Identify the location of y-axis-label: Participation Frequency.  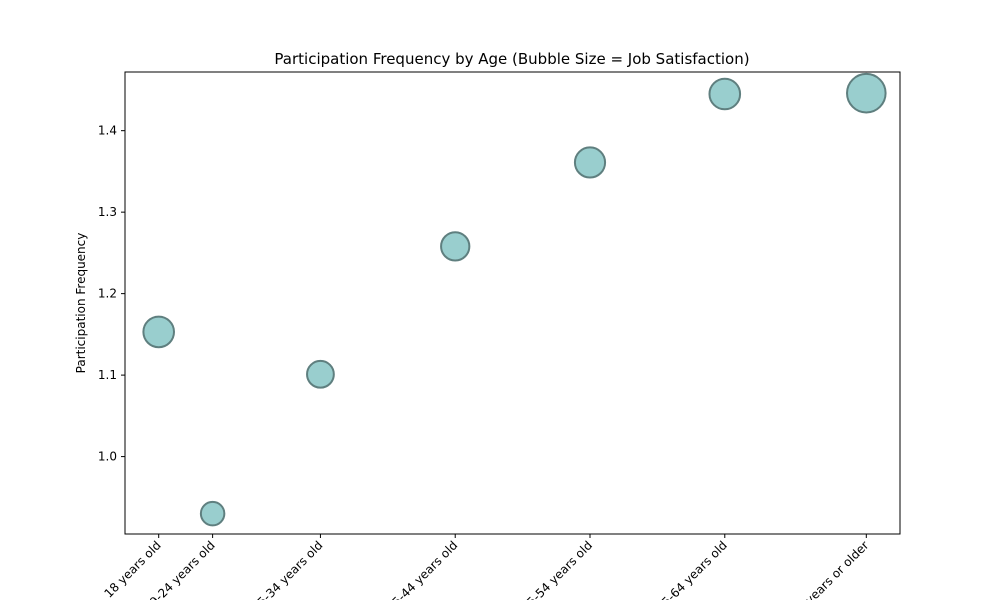
(81, 303).